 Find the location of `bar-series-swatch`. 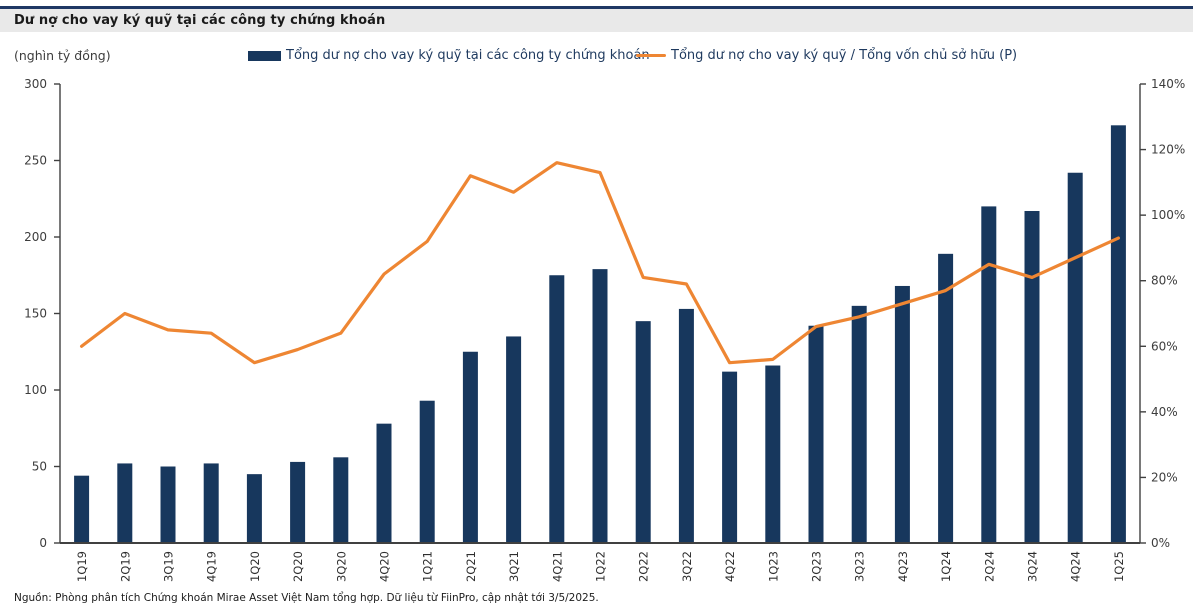

bar-series-swatch is located at coordinates (264, 55).